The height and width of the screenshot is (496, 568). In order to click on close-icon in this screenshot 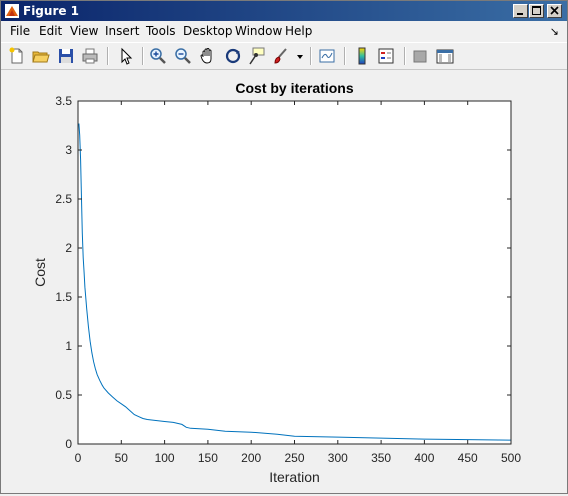, I will do `click(554, 10)`.